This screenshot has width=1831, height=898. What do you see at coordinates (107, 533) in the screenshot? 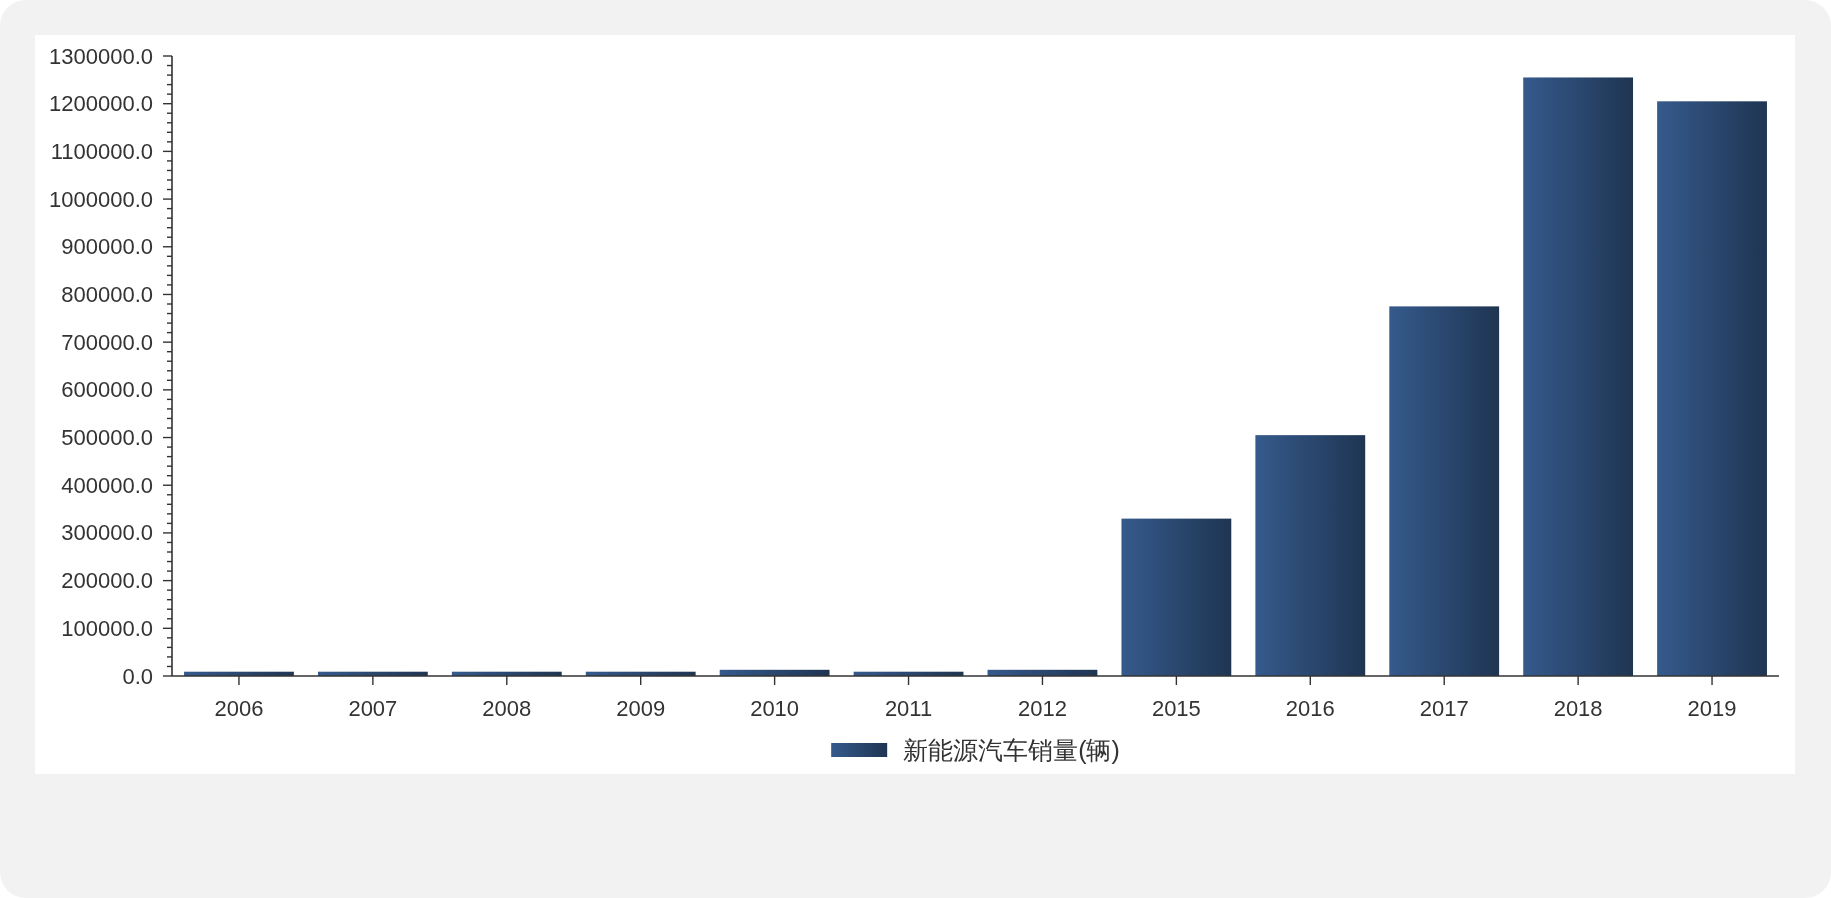
I see `y-tick-label: 300000.0` at bounding box center [107, 533].